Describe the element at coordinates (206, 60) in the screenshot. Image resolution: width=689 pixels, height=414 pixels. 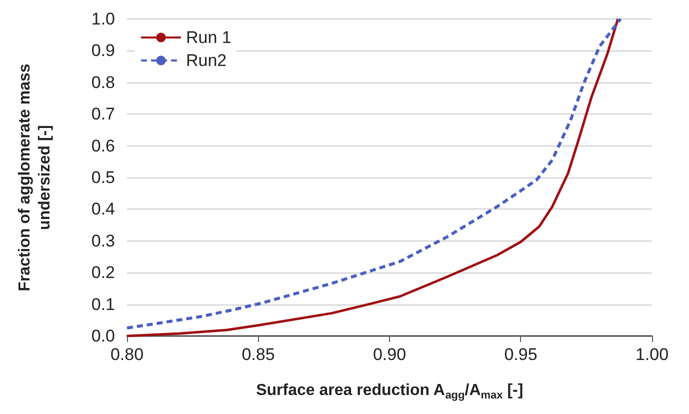
I see `legend-label: Run2` at that location.